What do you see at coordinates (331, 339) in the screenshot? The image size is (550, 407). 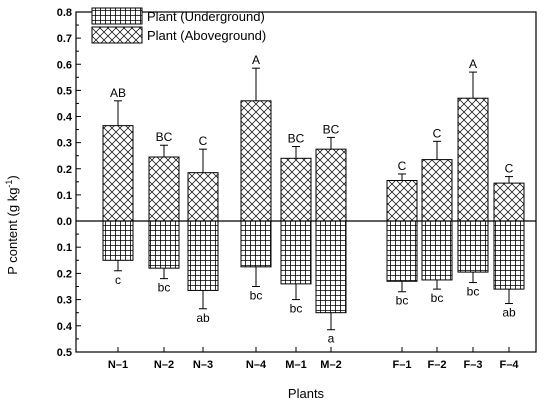 I see `significance-label-underground: a` at bounding box center [331, 339].